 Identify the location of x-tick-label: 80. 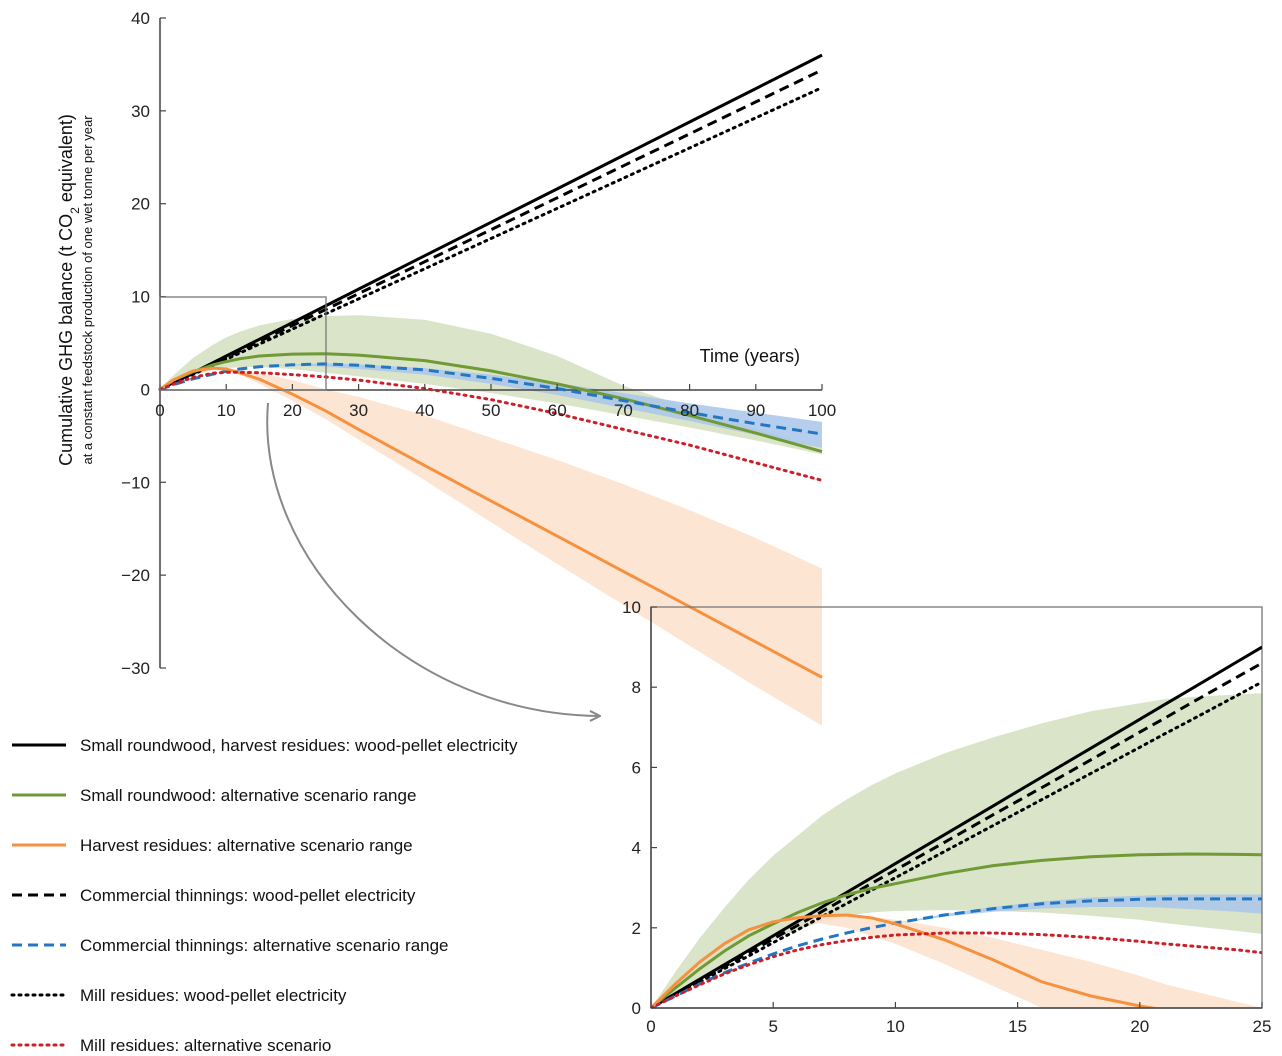
(689, 410).